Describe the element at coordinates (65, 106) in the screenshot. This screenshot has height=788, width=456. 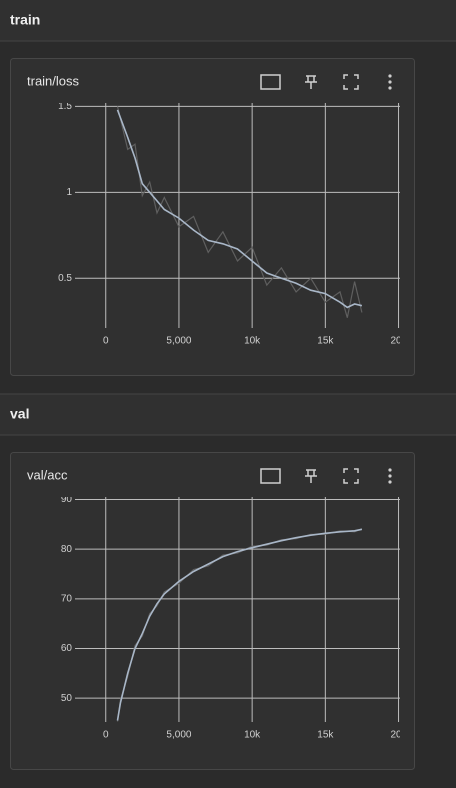
I see `y-tick-label: 1.5` at that location.